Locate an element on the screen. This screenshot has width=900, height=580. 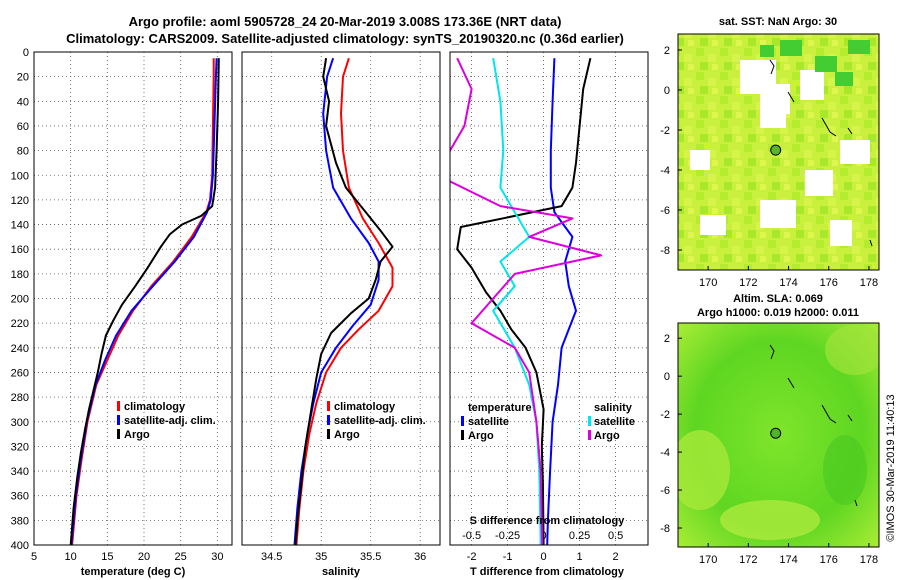
depth-tick-label: 200 is located at coordinates (20, 300).